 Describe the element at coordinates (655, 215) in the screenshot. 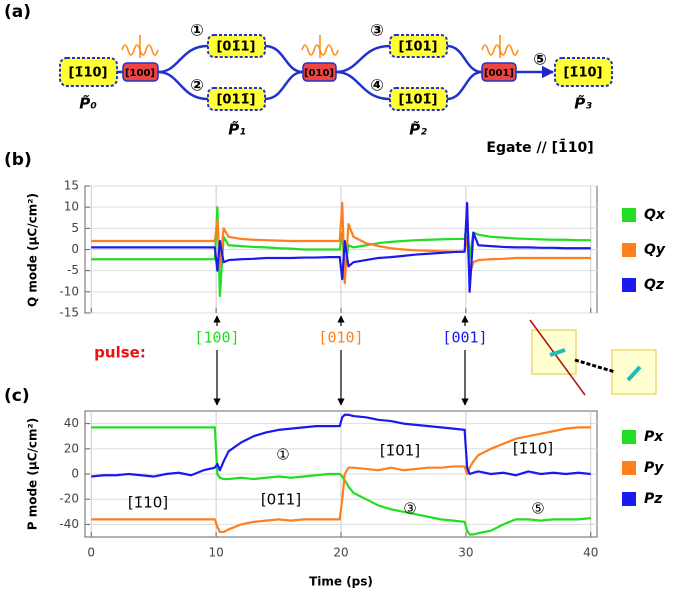

I see `legend-label: Qx` at that location.